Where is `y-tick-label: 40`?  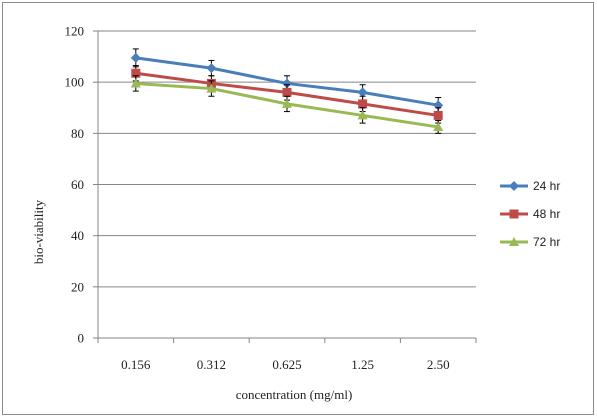 y-tick-label: 40 is located at coordinates (77, 235).